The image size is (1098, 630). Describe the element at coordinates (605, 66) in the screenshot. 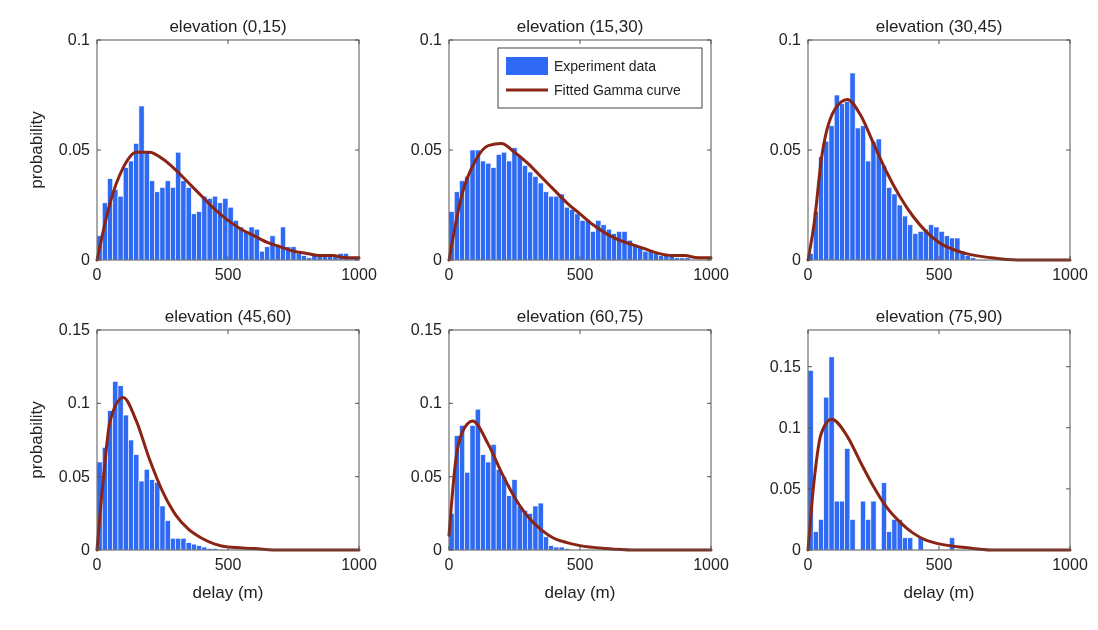

I see `legend-label: Experiment data` at that location.